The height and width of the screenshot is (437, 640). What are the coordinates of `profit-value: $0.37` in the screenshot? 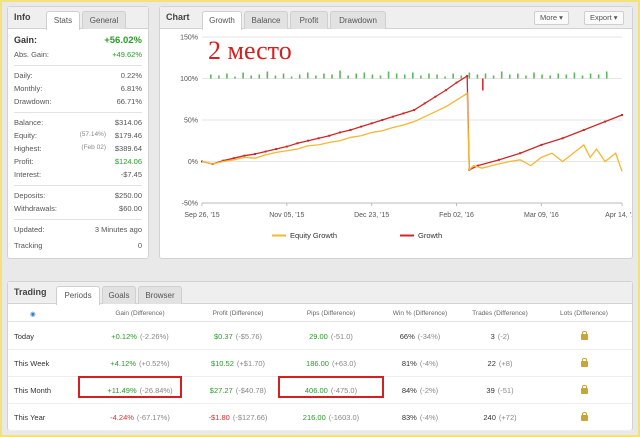 It's located at (223, 336).